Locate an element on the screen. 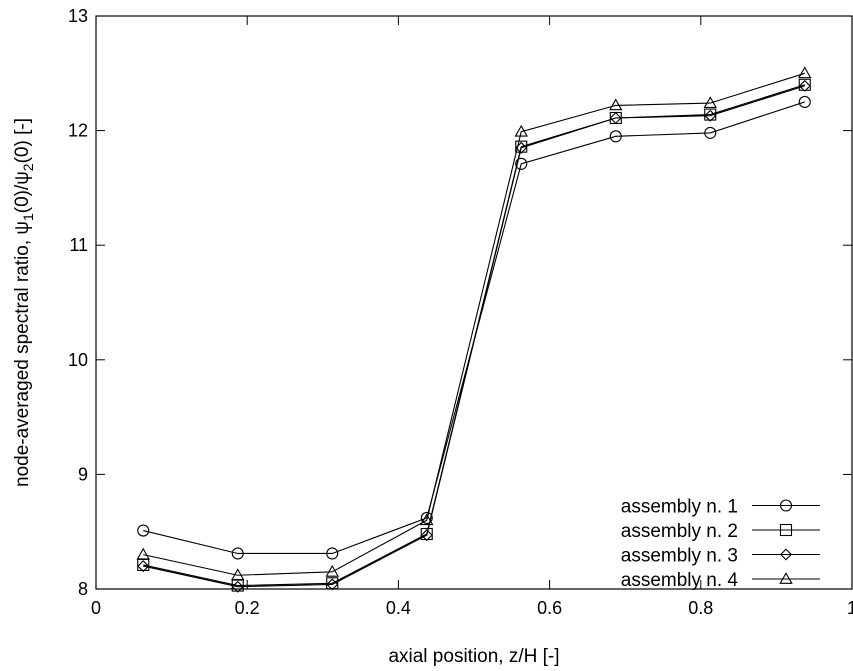 The image size is (853, 671). y-tick-label-5: 13 is located at coordinates (78, 16).